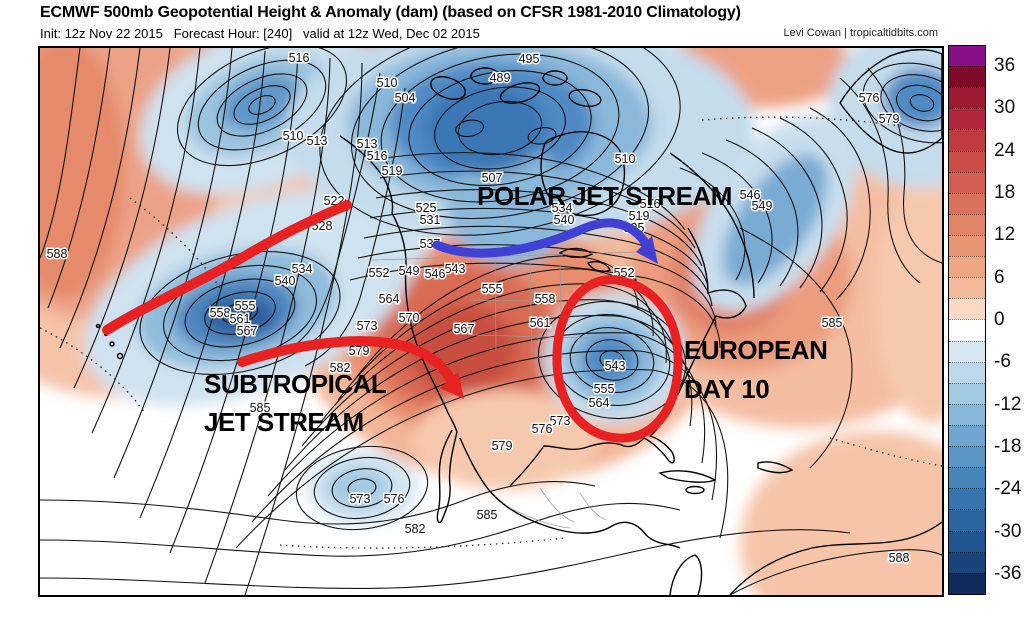 Image resolution: width=1024 pixels, height=622 pixels. Describe the element at coordinates (1005, 66) in the screenshot. I see `colorbar-tick: 36` at that location.